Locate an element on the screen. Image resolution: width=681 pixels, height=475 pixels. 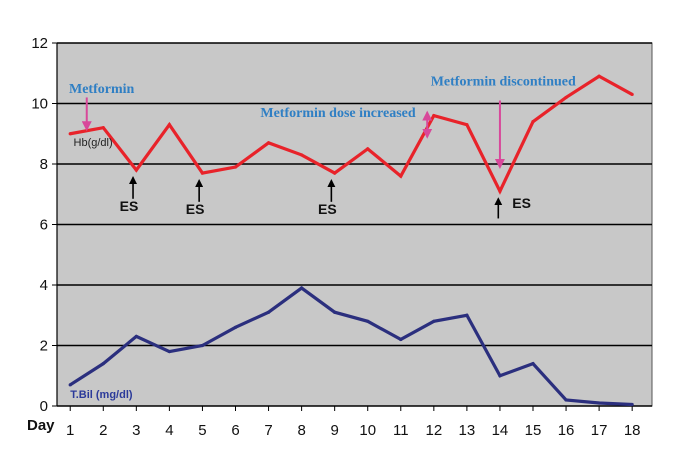
y-tick-label: 2 is located at coordinates (44, 346).